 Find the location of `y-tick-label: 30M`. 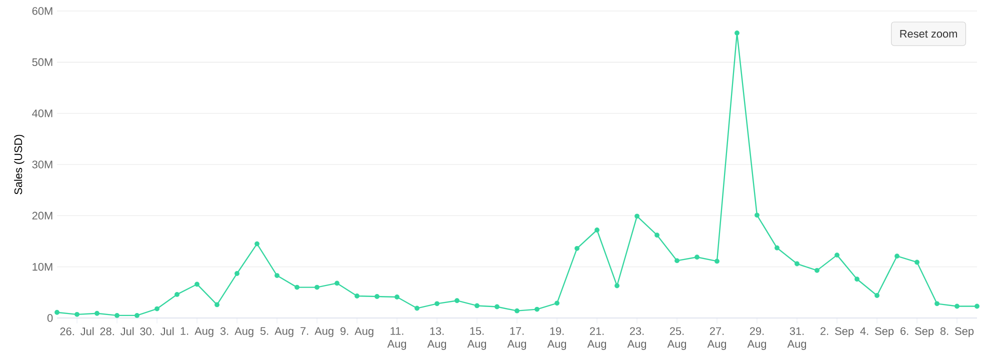

y-tick-label: 30M is located at coordinates (42, 164).